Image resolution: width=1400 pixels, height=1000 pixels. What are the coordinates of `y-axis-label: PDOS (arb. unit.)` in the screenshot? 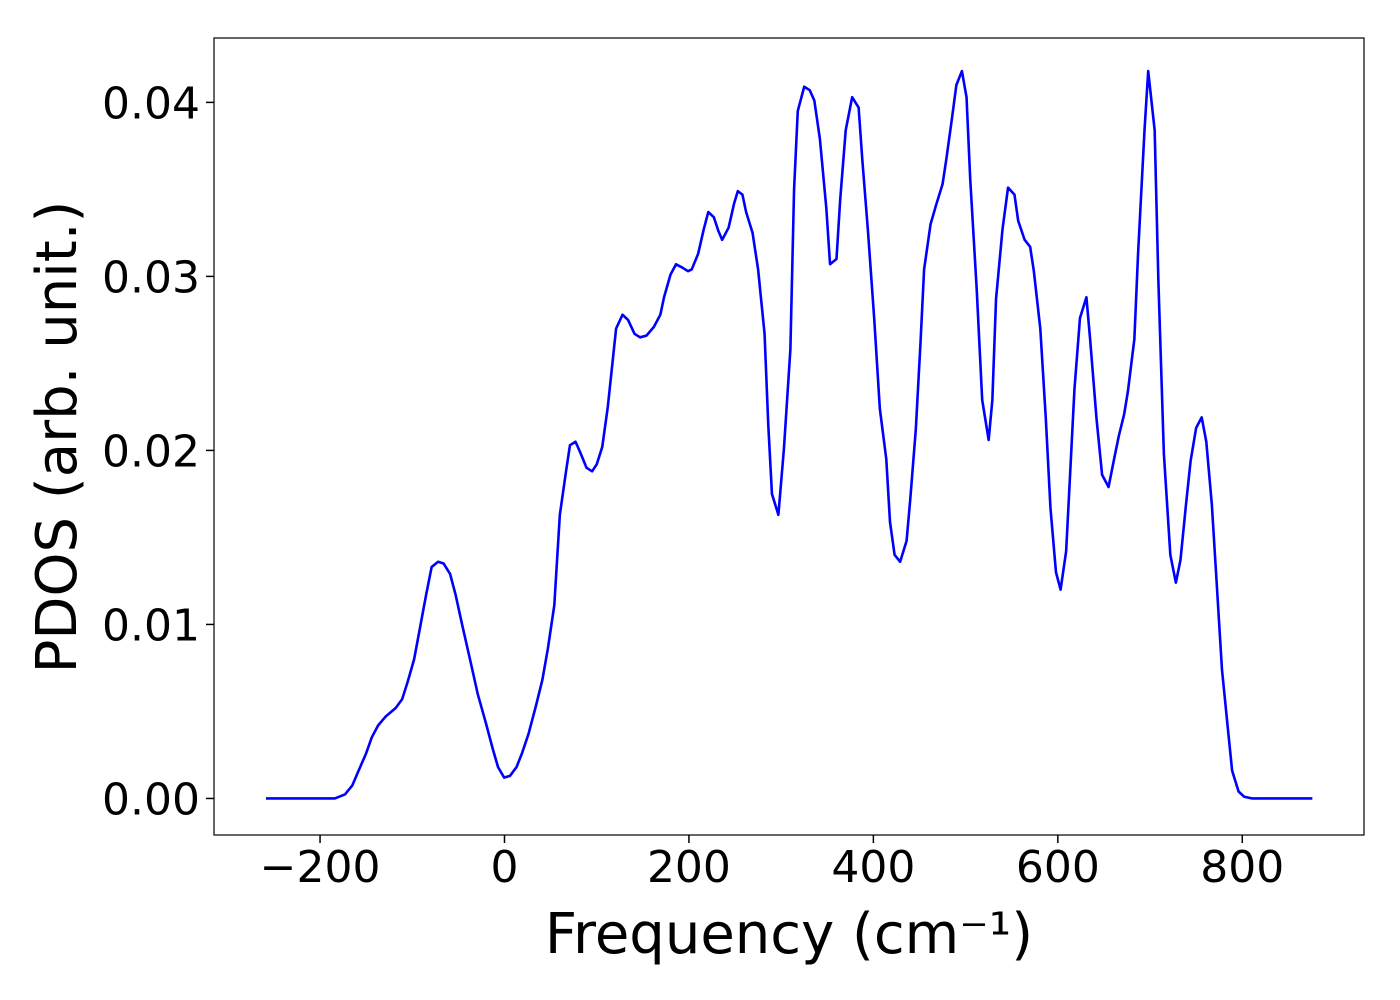 It's located at (57, 437).